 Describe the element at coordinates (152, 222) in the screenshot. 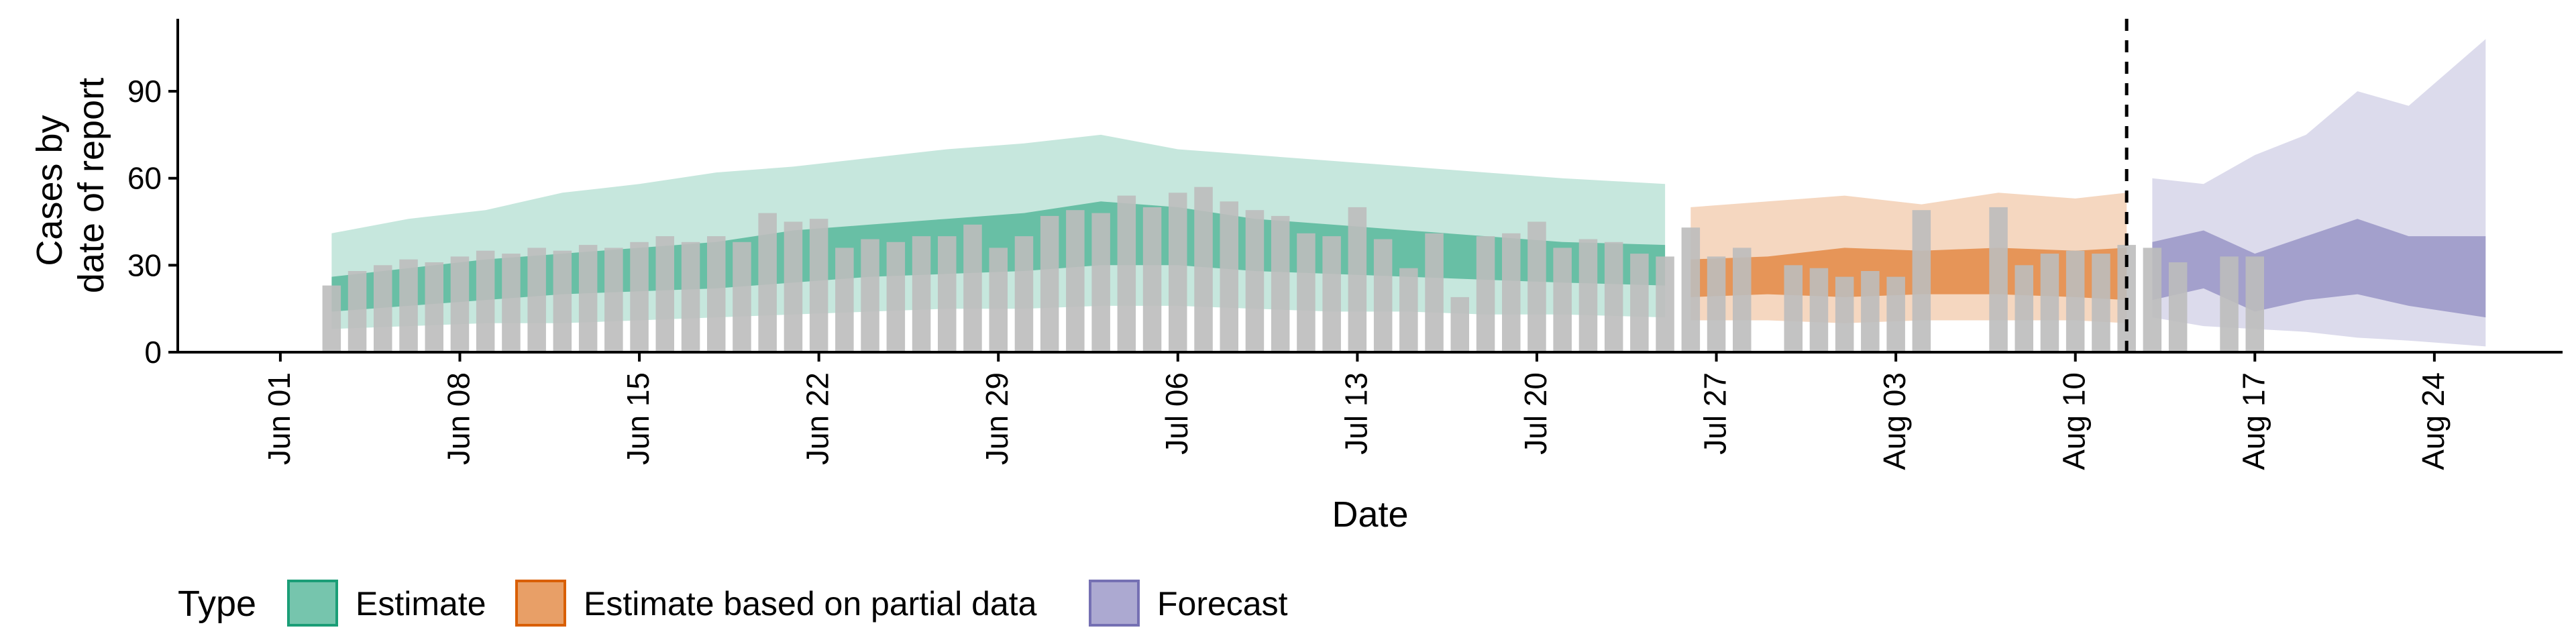

I see `y-ticks: 0 30 60 90` at that location.